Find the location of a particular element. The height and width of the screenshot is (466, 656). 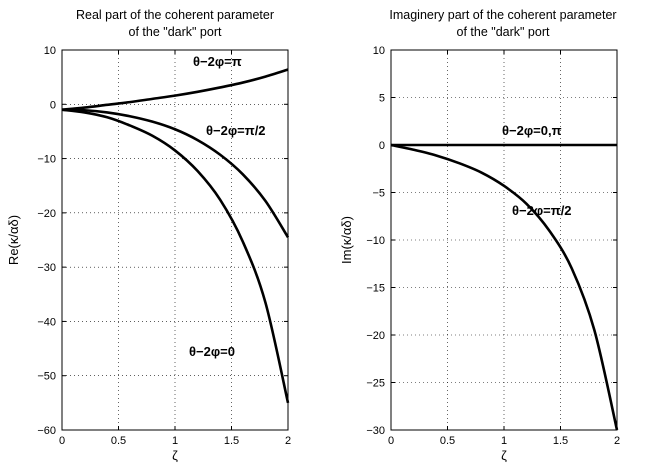

right-y-tick-label: −10 is located at coordinates (375, 241).